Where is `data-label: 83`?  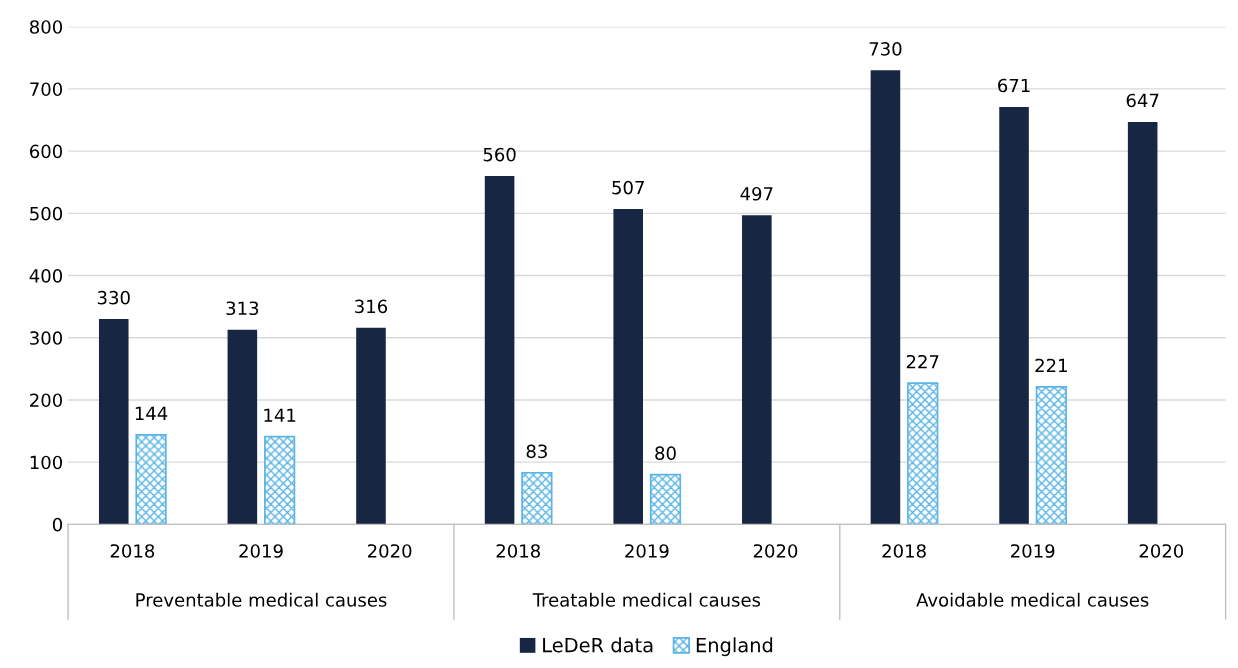 data-label: 83 is located at coordinates (536, 451).